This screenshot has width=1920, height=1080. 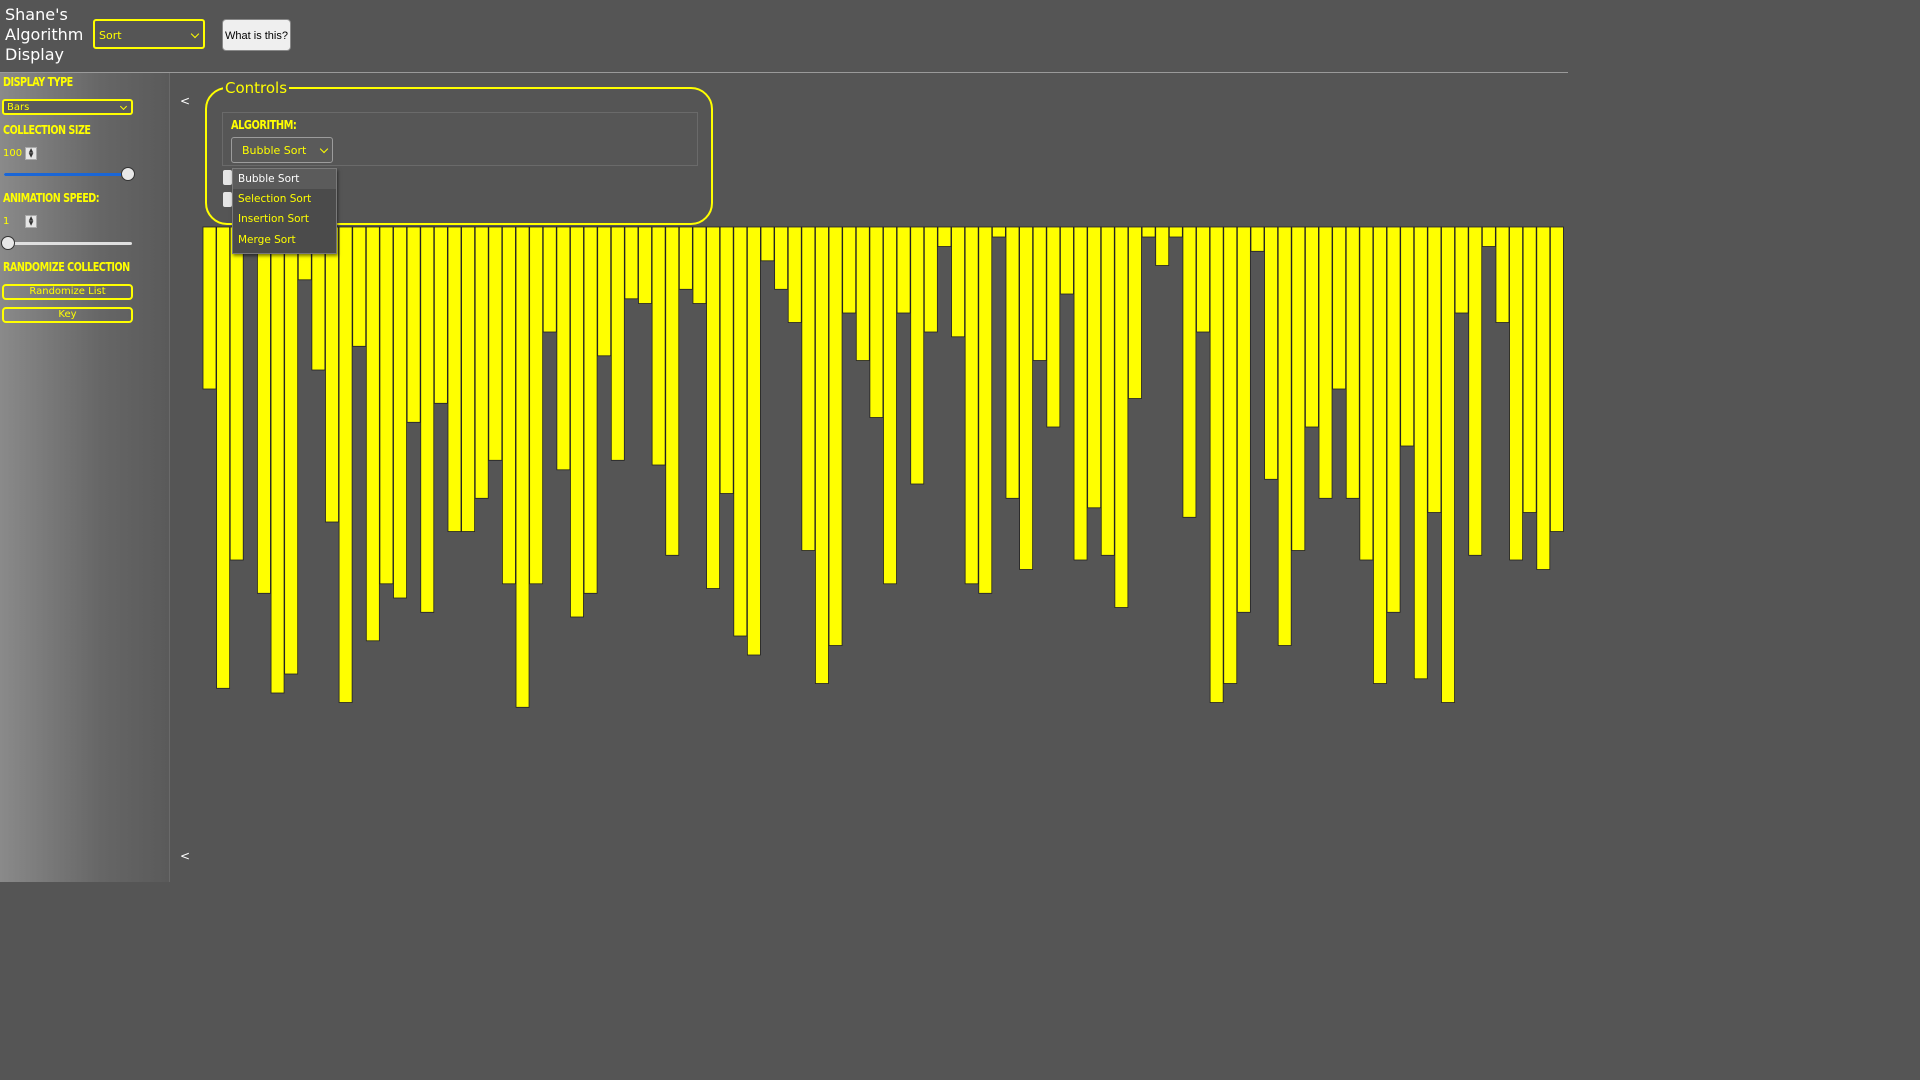 What do you see at coordinates (256, 35) in the screenshot?
I see `what-is-this-button: What is this?` at bounding box center [256, 35].